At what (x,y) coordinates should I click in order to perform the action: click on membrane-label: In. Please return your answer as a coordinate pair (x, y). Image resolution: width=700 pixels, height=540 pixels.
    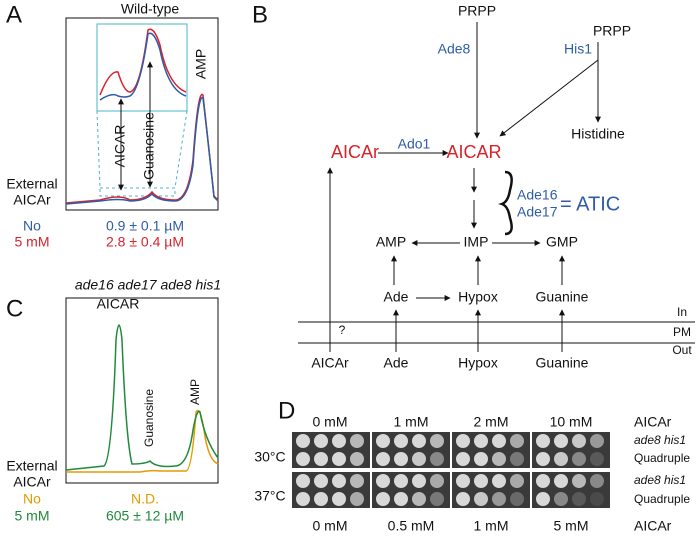
    Looking at the image, I should click on (682, 312).